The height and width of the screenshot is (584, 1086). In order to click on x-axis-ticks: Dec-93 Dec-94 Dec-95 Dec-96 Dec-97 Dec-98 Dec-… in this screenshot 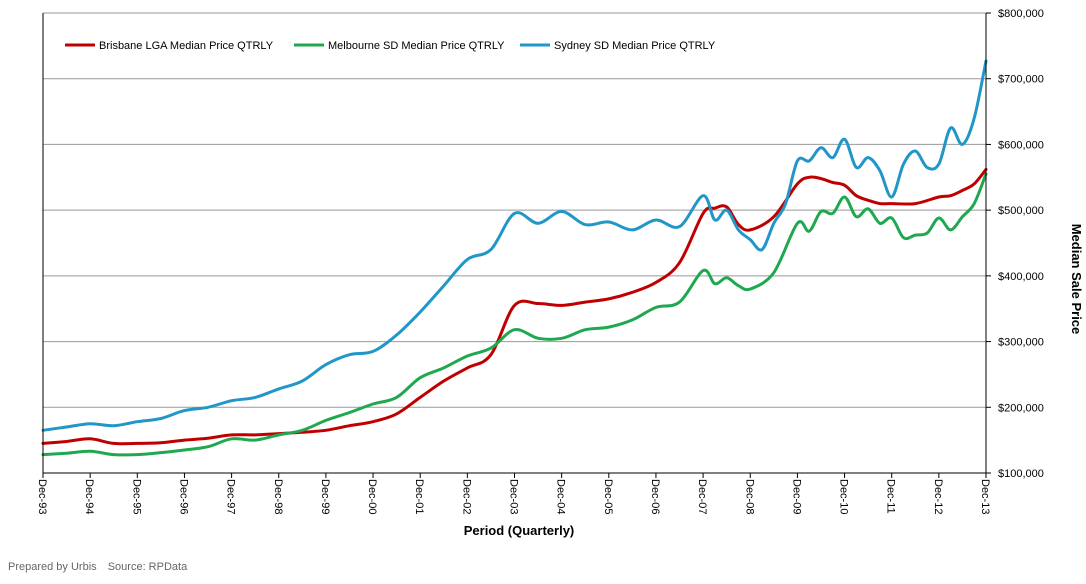, I will do `click(513, 493)`.